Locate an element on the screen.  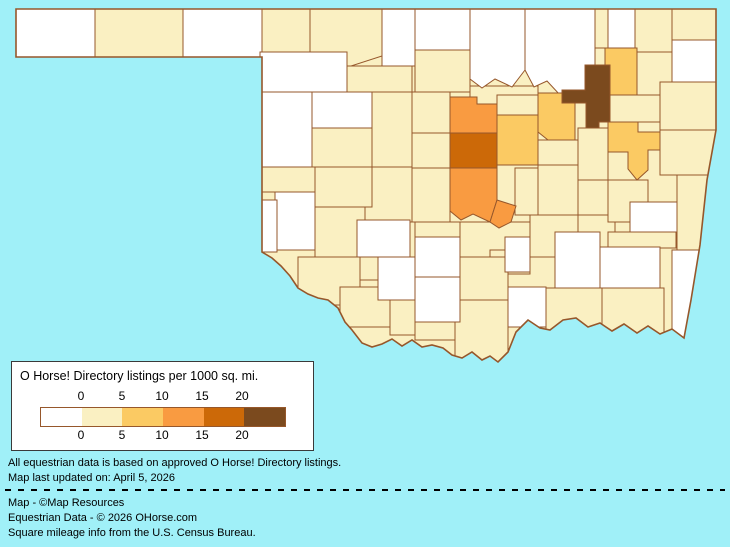
county-region-w12 is located at coordinates (295, 221).